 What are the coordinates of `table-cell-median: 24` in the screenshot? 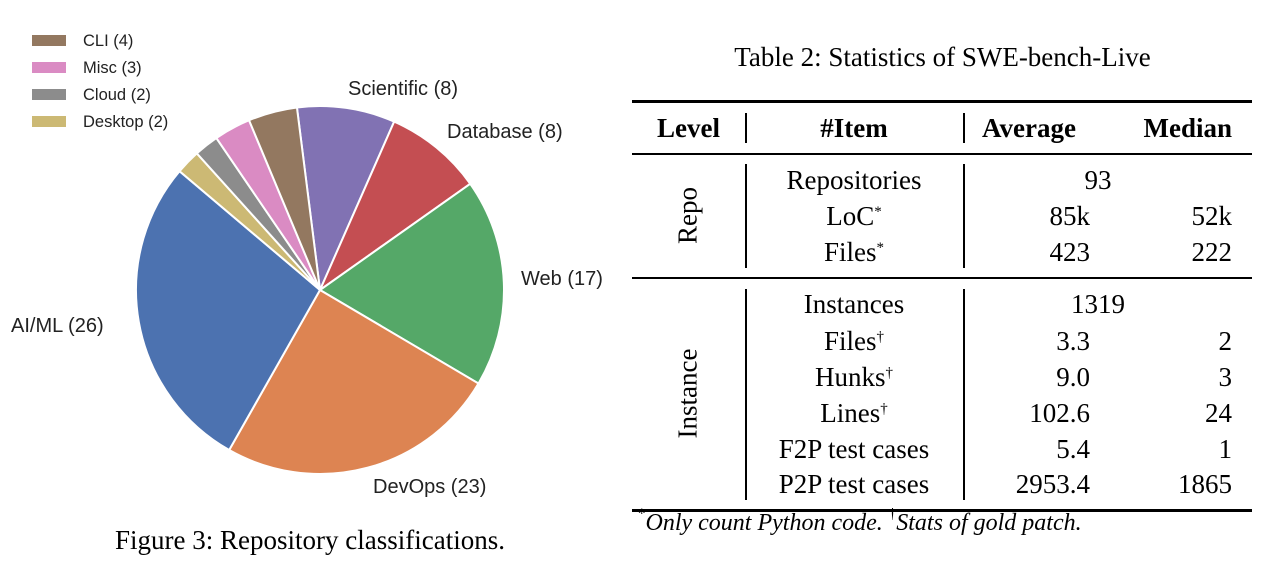 It's located at (1218, 413).